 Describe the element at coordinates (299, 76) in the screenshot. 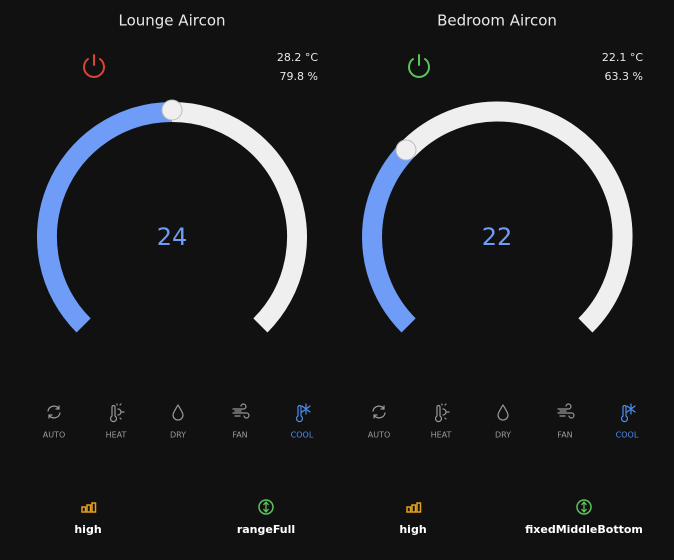

I see `current-humidity: 79.8 %` at that location.